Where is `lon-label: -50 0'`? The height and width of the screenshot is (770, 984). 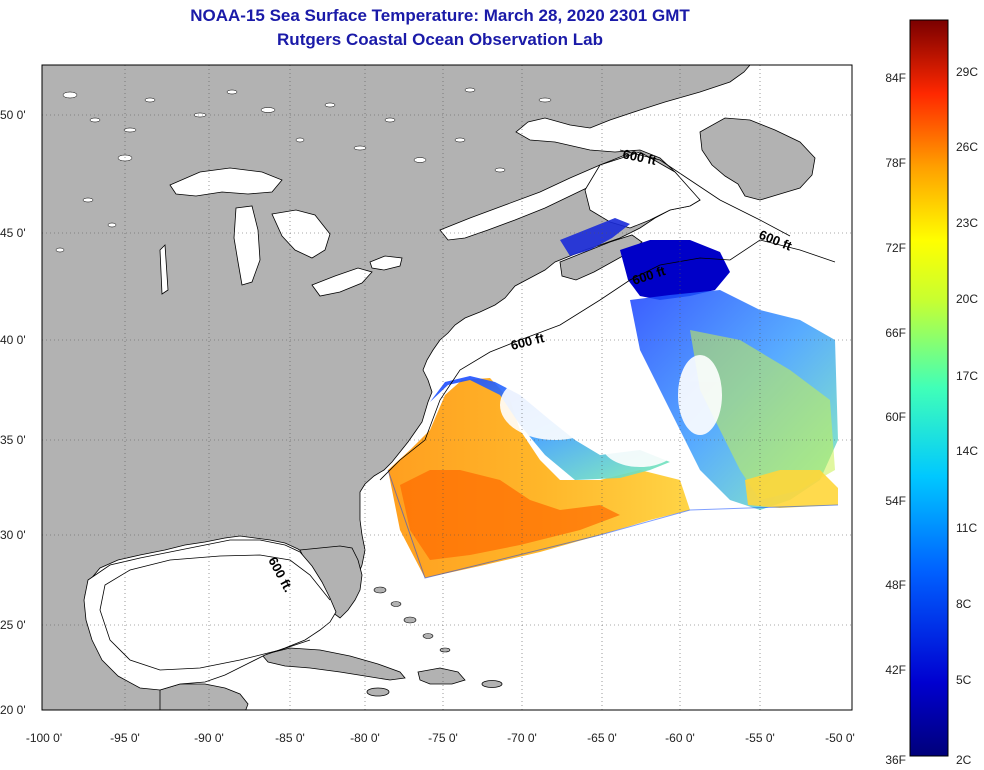
lon-label: -50 0' is located at coordinates (840, 738).